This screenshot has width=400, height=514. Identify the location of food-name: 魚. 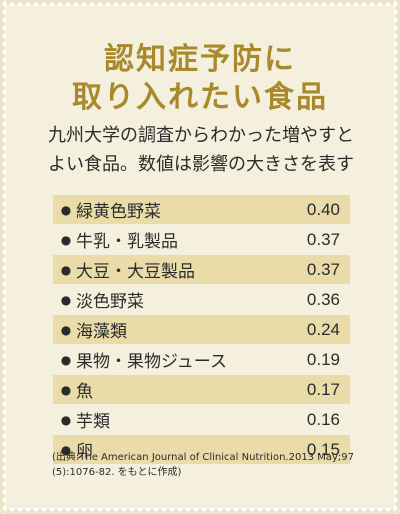
(84, 392).